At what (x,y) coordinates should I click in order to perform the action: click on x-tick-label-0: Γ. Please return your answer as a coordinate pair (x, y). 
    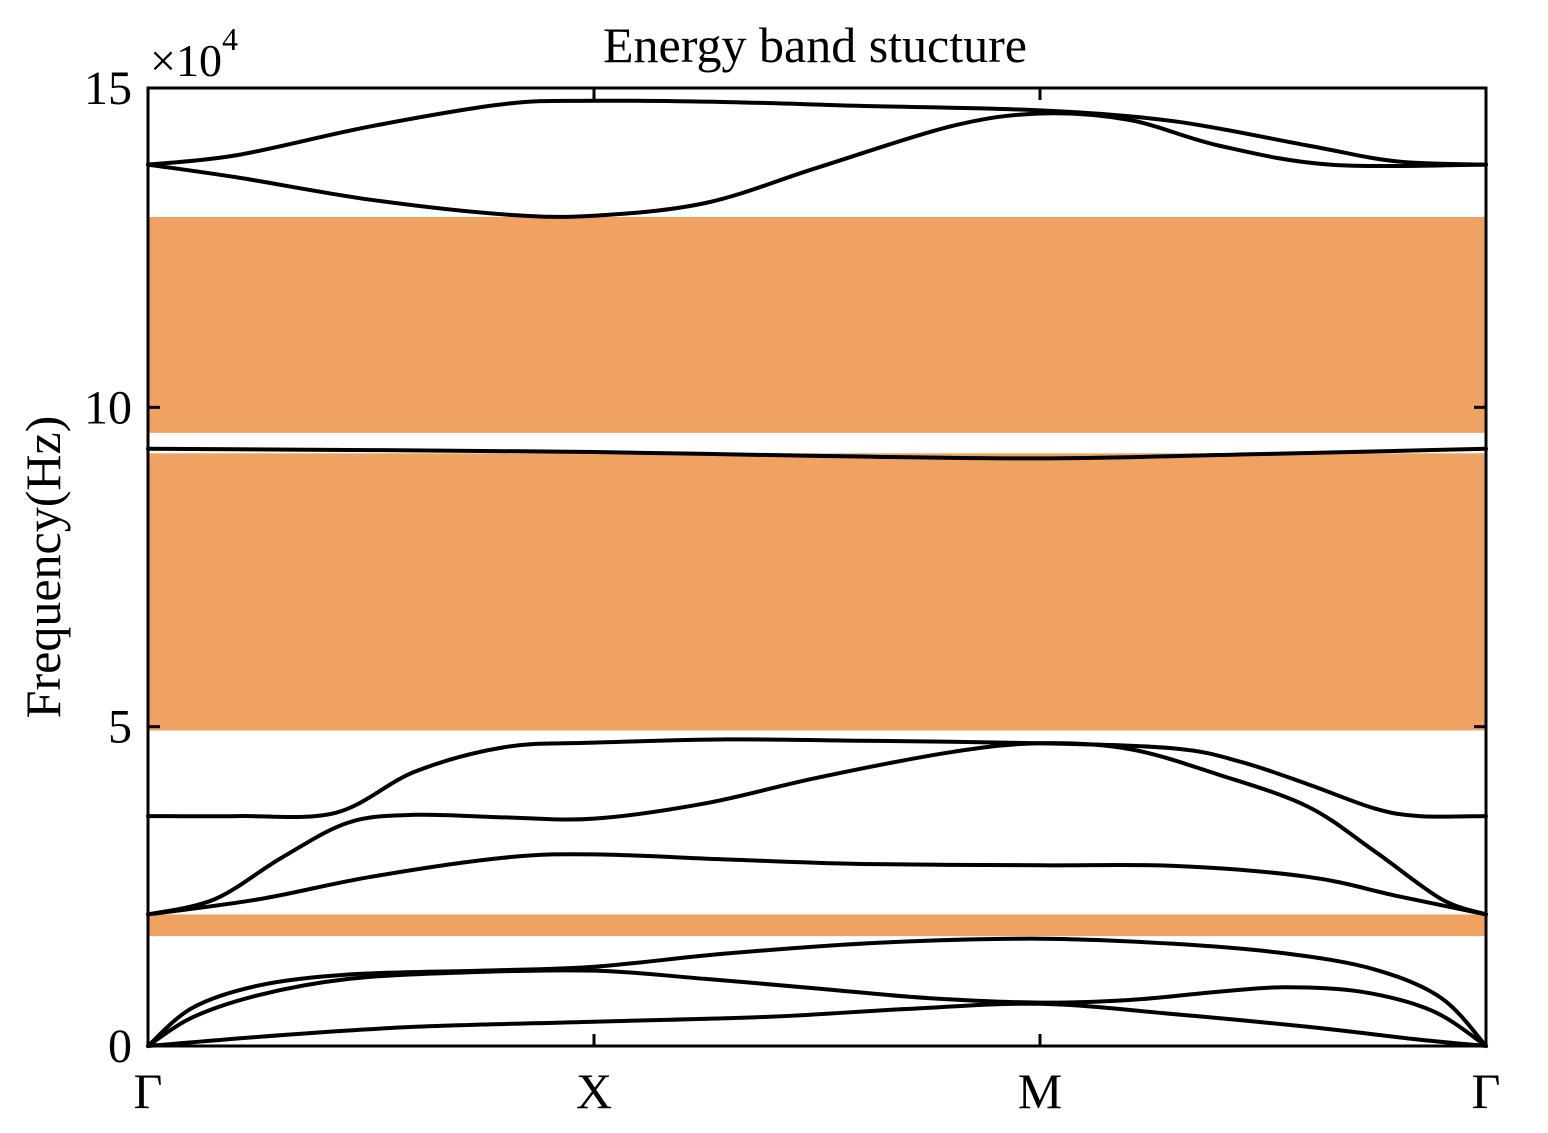
    Looking at the image, I should click on (148, 1091).